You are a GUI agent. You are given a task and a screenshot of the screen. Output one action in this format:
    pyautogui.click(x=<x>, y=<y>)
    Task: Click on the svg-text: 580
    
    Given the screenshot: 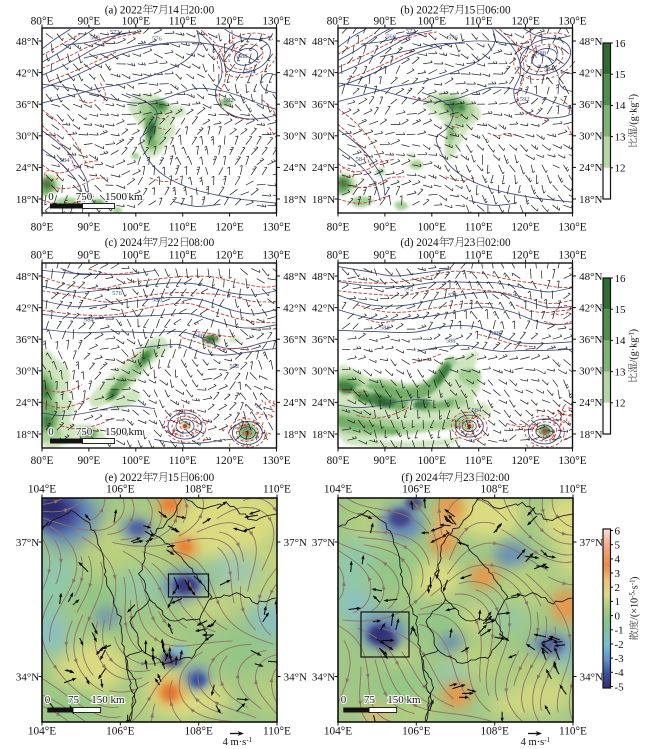 What is the action you would take?
    pyautogui.click(x=157, y=299)
    